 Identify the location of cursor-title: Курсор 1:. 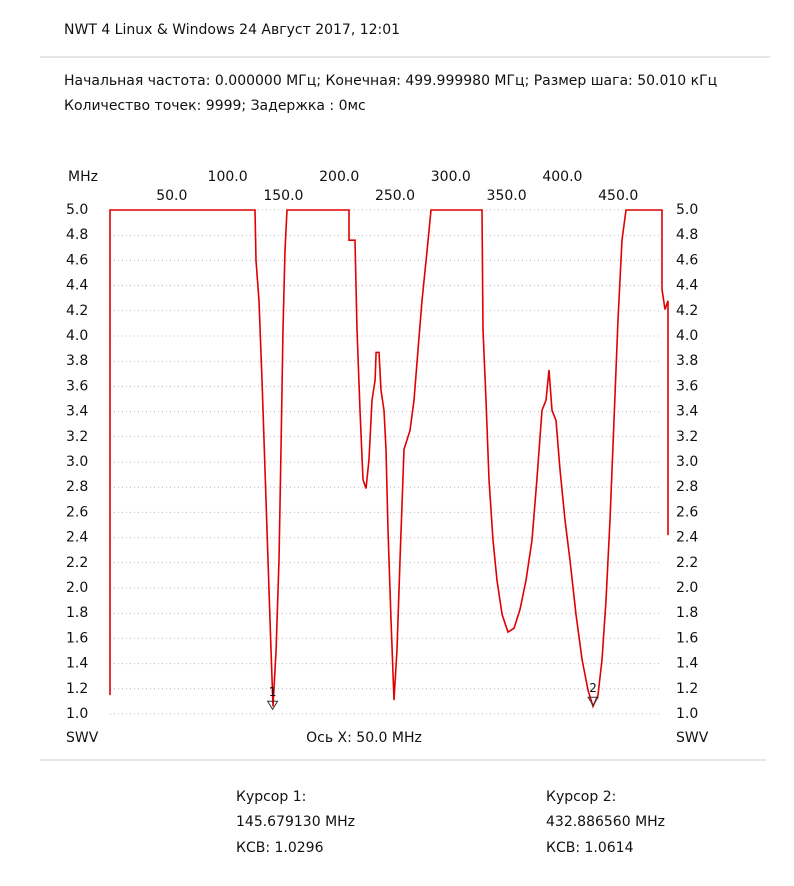
(271, 797).